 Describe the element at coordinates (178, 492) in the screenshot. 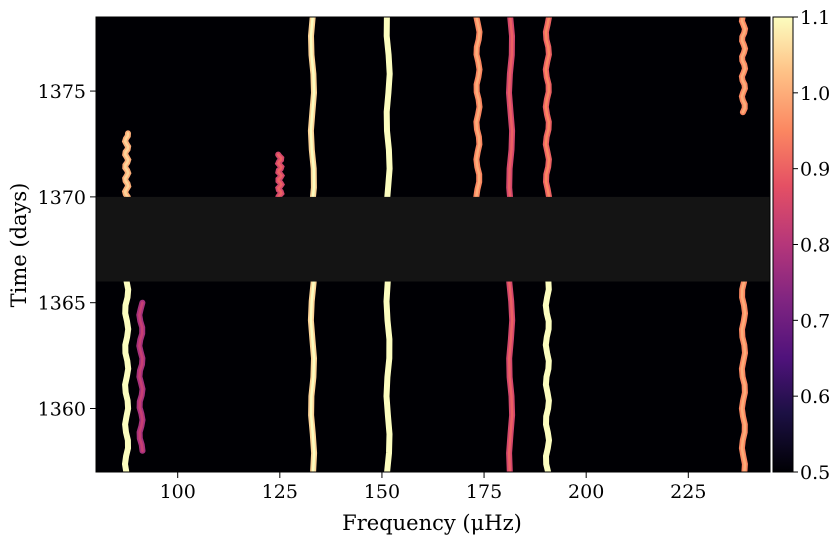

I see `x-tick-label: 100` at that location.